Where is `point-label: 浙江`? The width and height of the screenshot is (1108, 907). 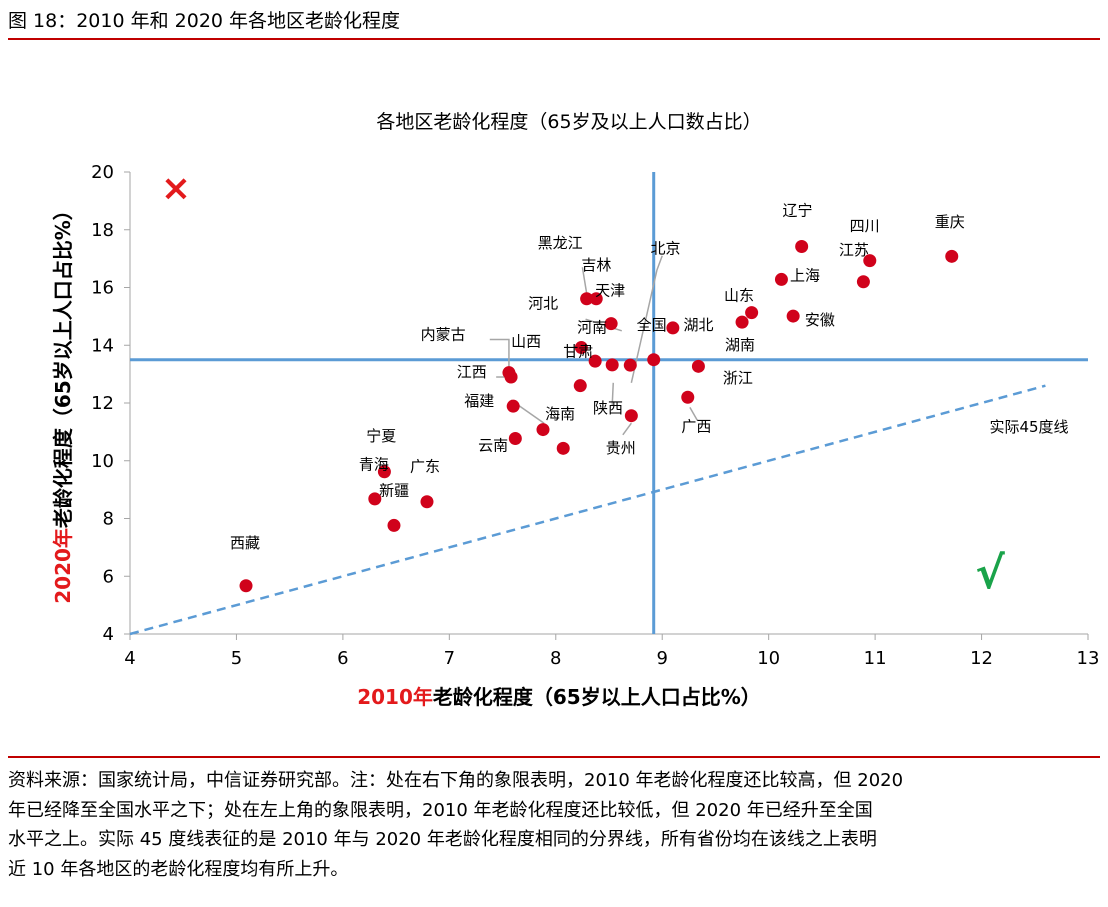
point-label: 浙江 is located at coordinates (738, 378).